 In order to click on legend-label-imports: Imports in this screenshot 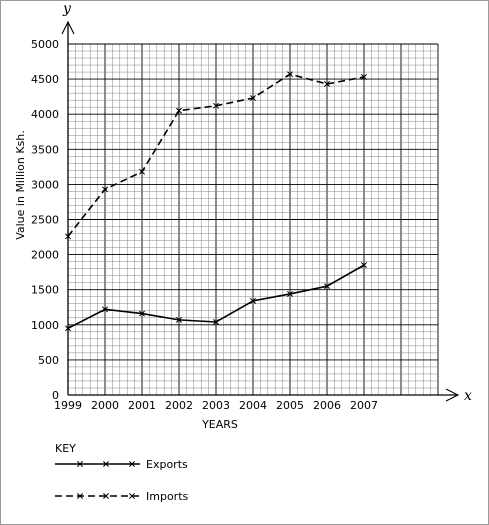, I will do `click(167, 496)`.